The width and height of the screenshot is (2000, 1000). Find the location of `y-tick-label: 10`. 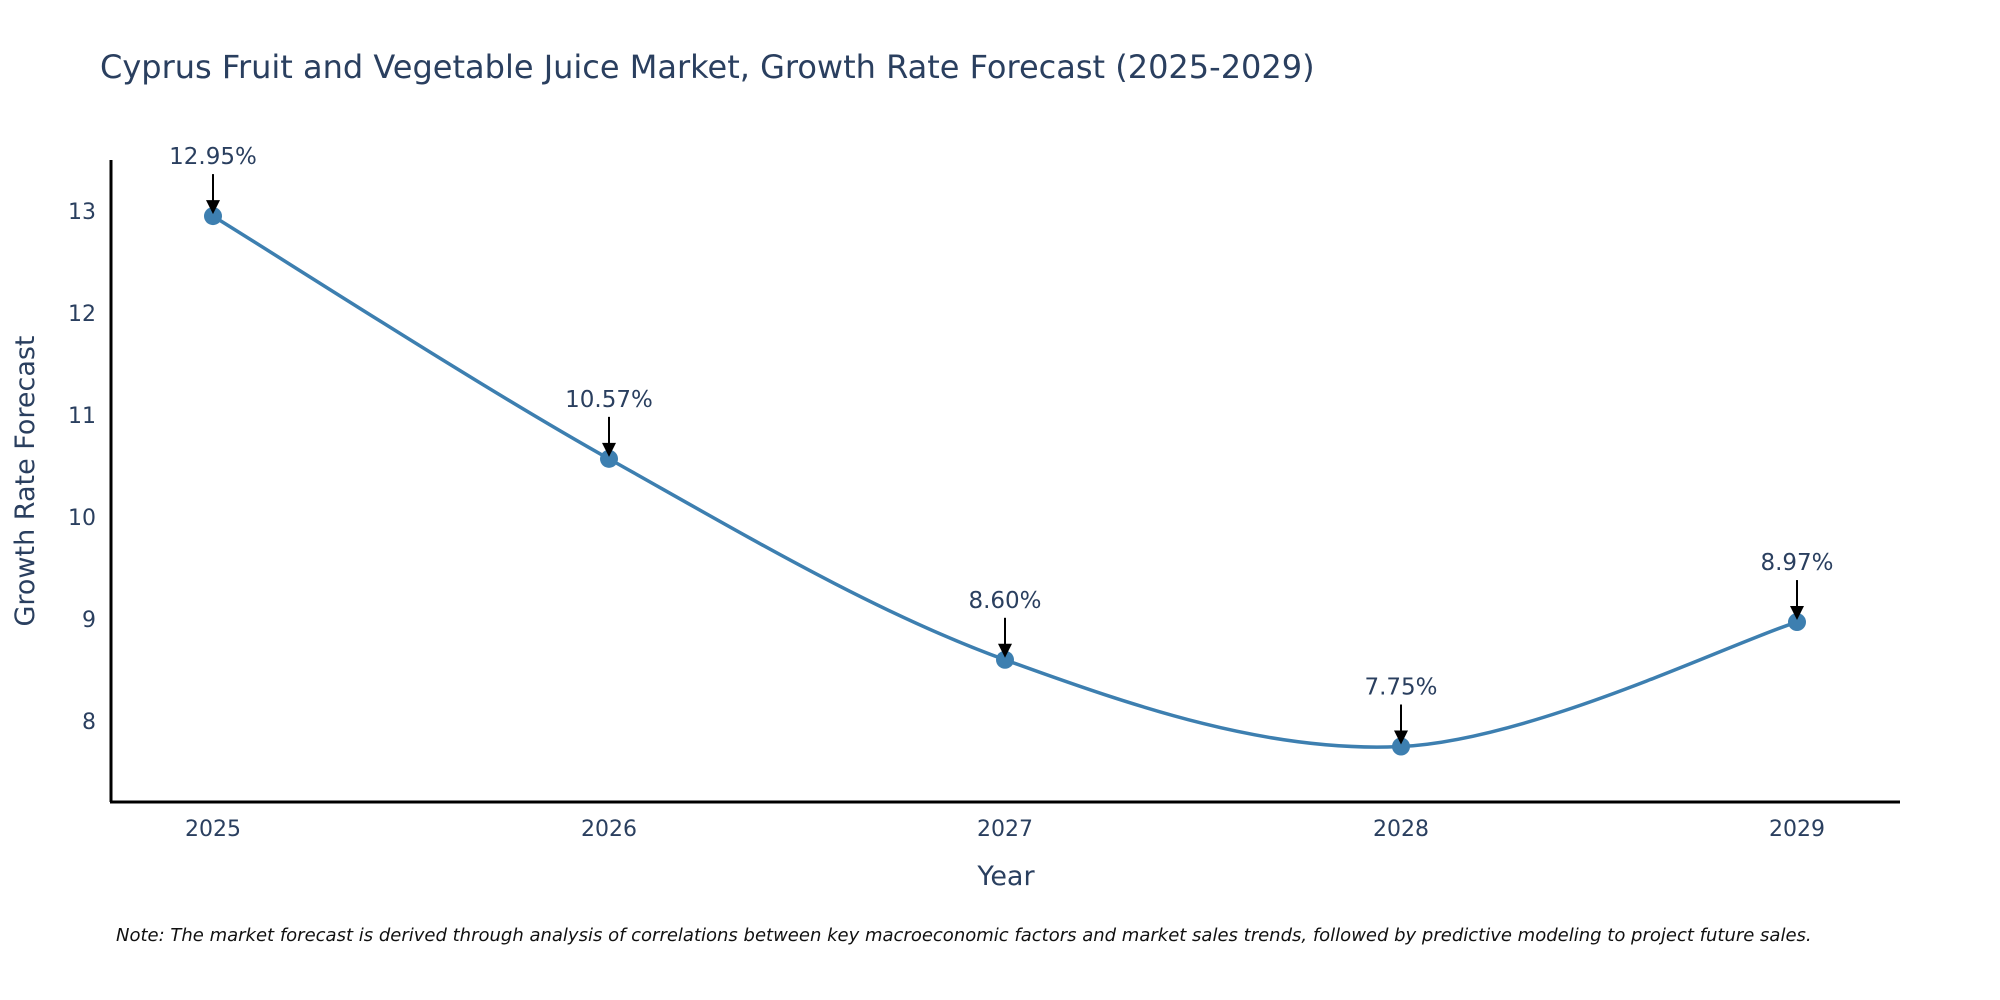

y-tick-label: 10 is located at coordinates (82, 518).